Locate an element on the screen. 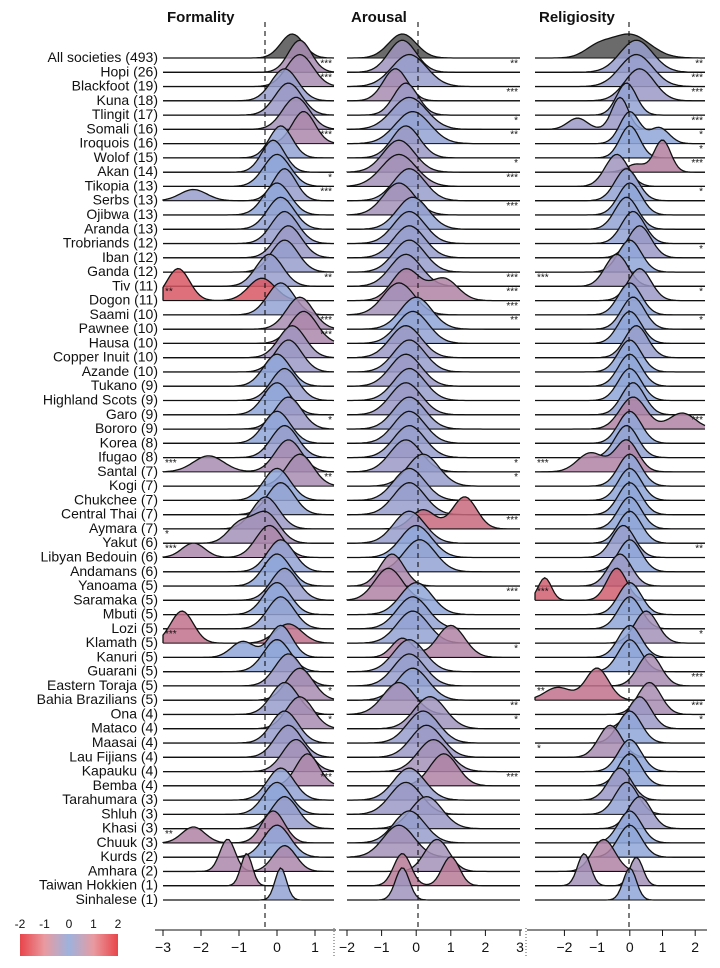 The width and height of the screenshot is (720, 968). row-label: Kuna (18) is located at coordinates (127, 100).